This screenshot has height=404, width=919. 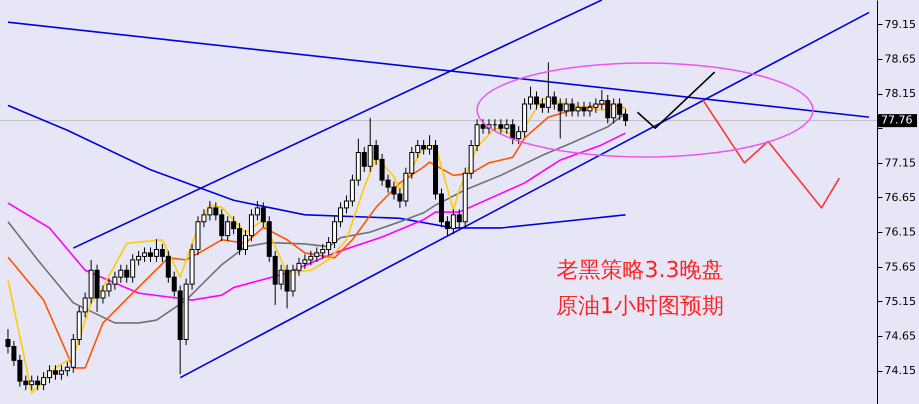 What do you see at coordinates (900, 59) in the screenshot?
I see `y-tick-label: 78.65` at bounding box center [900, 59].